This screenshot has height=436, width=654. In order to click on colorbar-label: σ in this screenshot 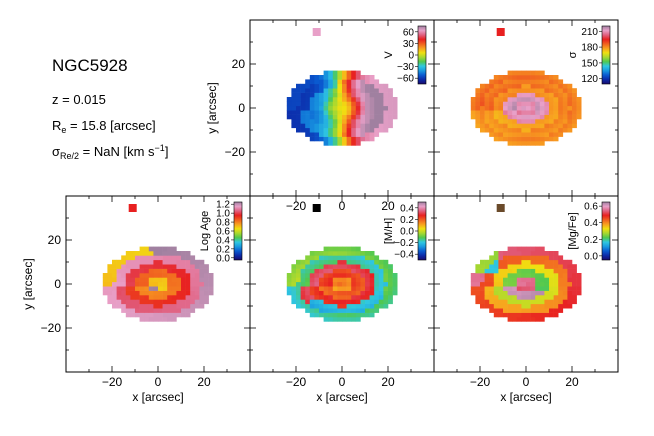, I will do `click(573, 54)`.